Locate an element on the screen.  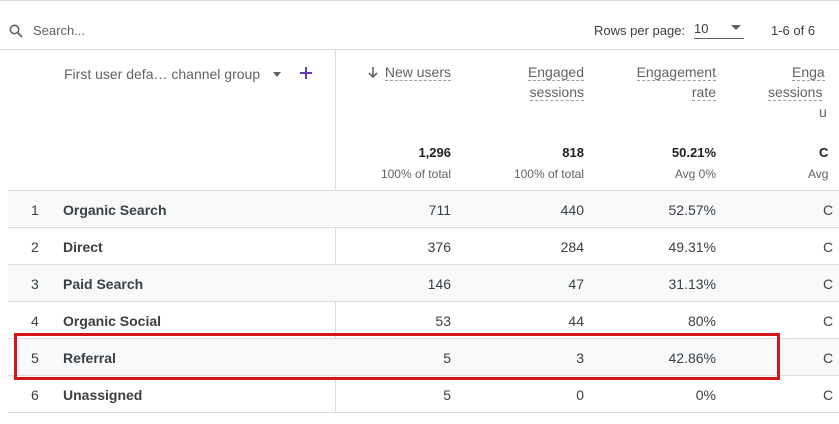
total-engaged-sessions-sub: 100% of total is located at coordinates (548, 174).